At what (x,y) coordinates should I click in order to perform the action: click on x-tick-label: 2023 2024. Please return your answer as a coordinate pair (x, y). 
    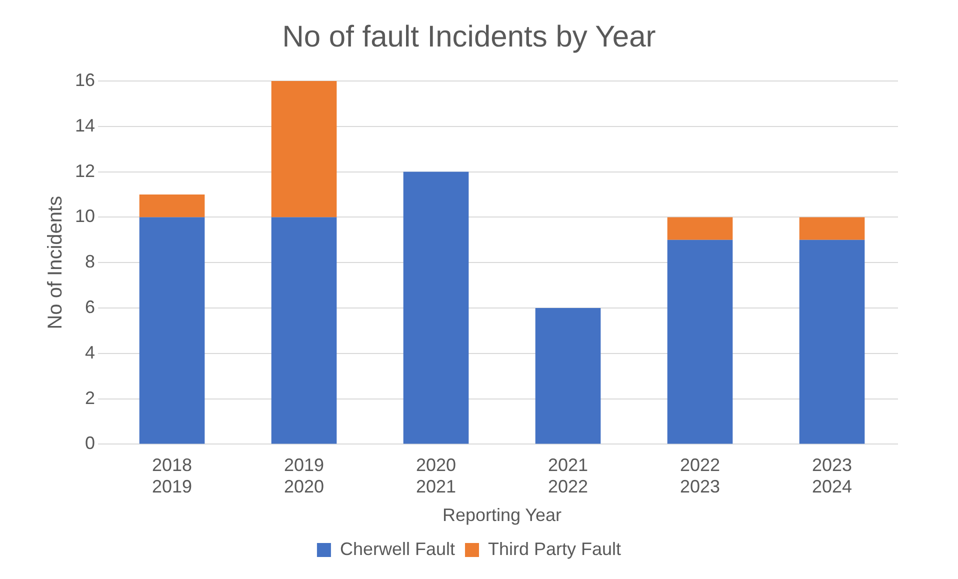
    Looking at the image, I should click on (832, 475).